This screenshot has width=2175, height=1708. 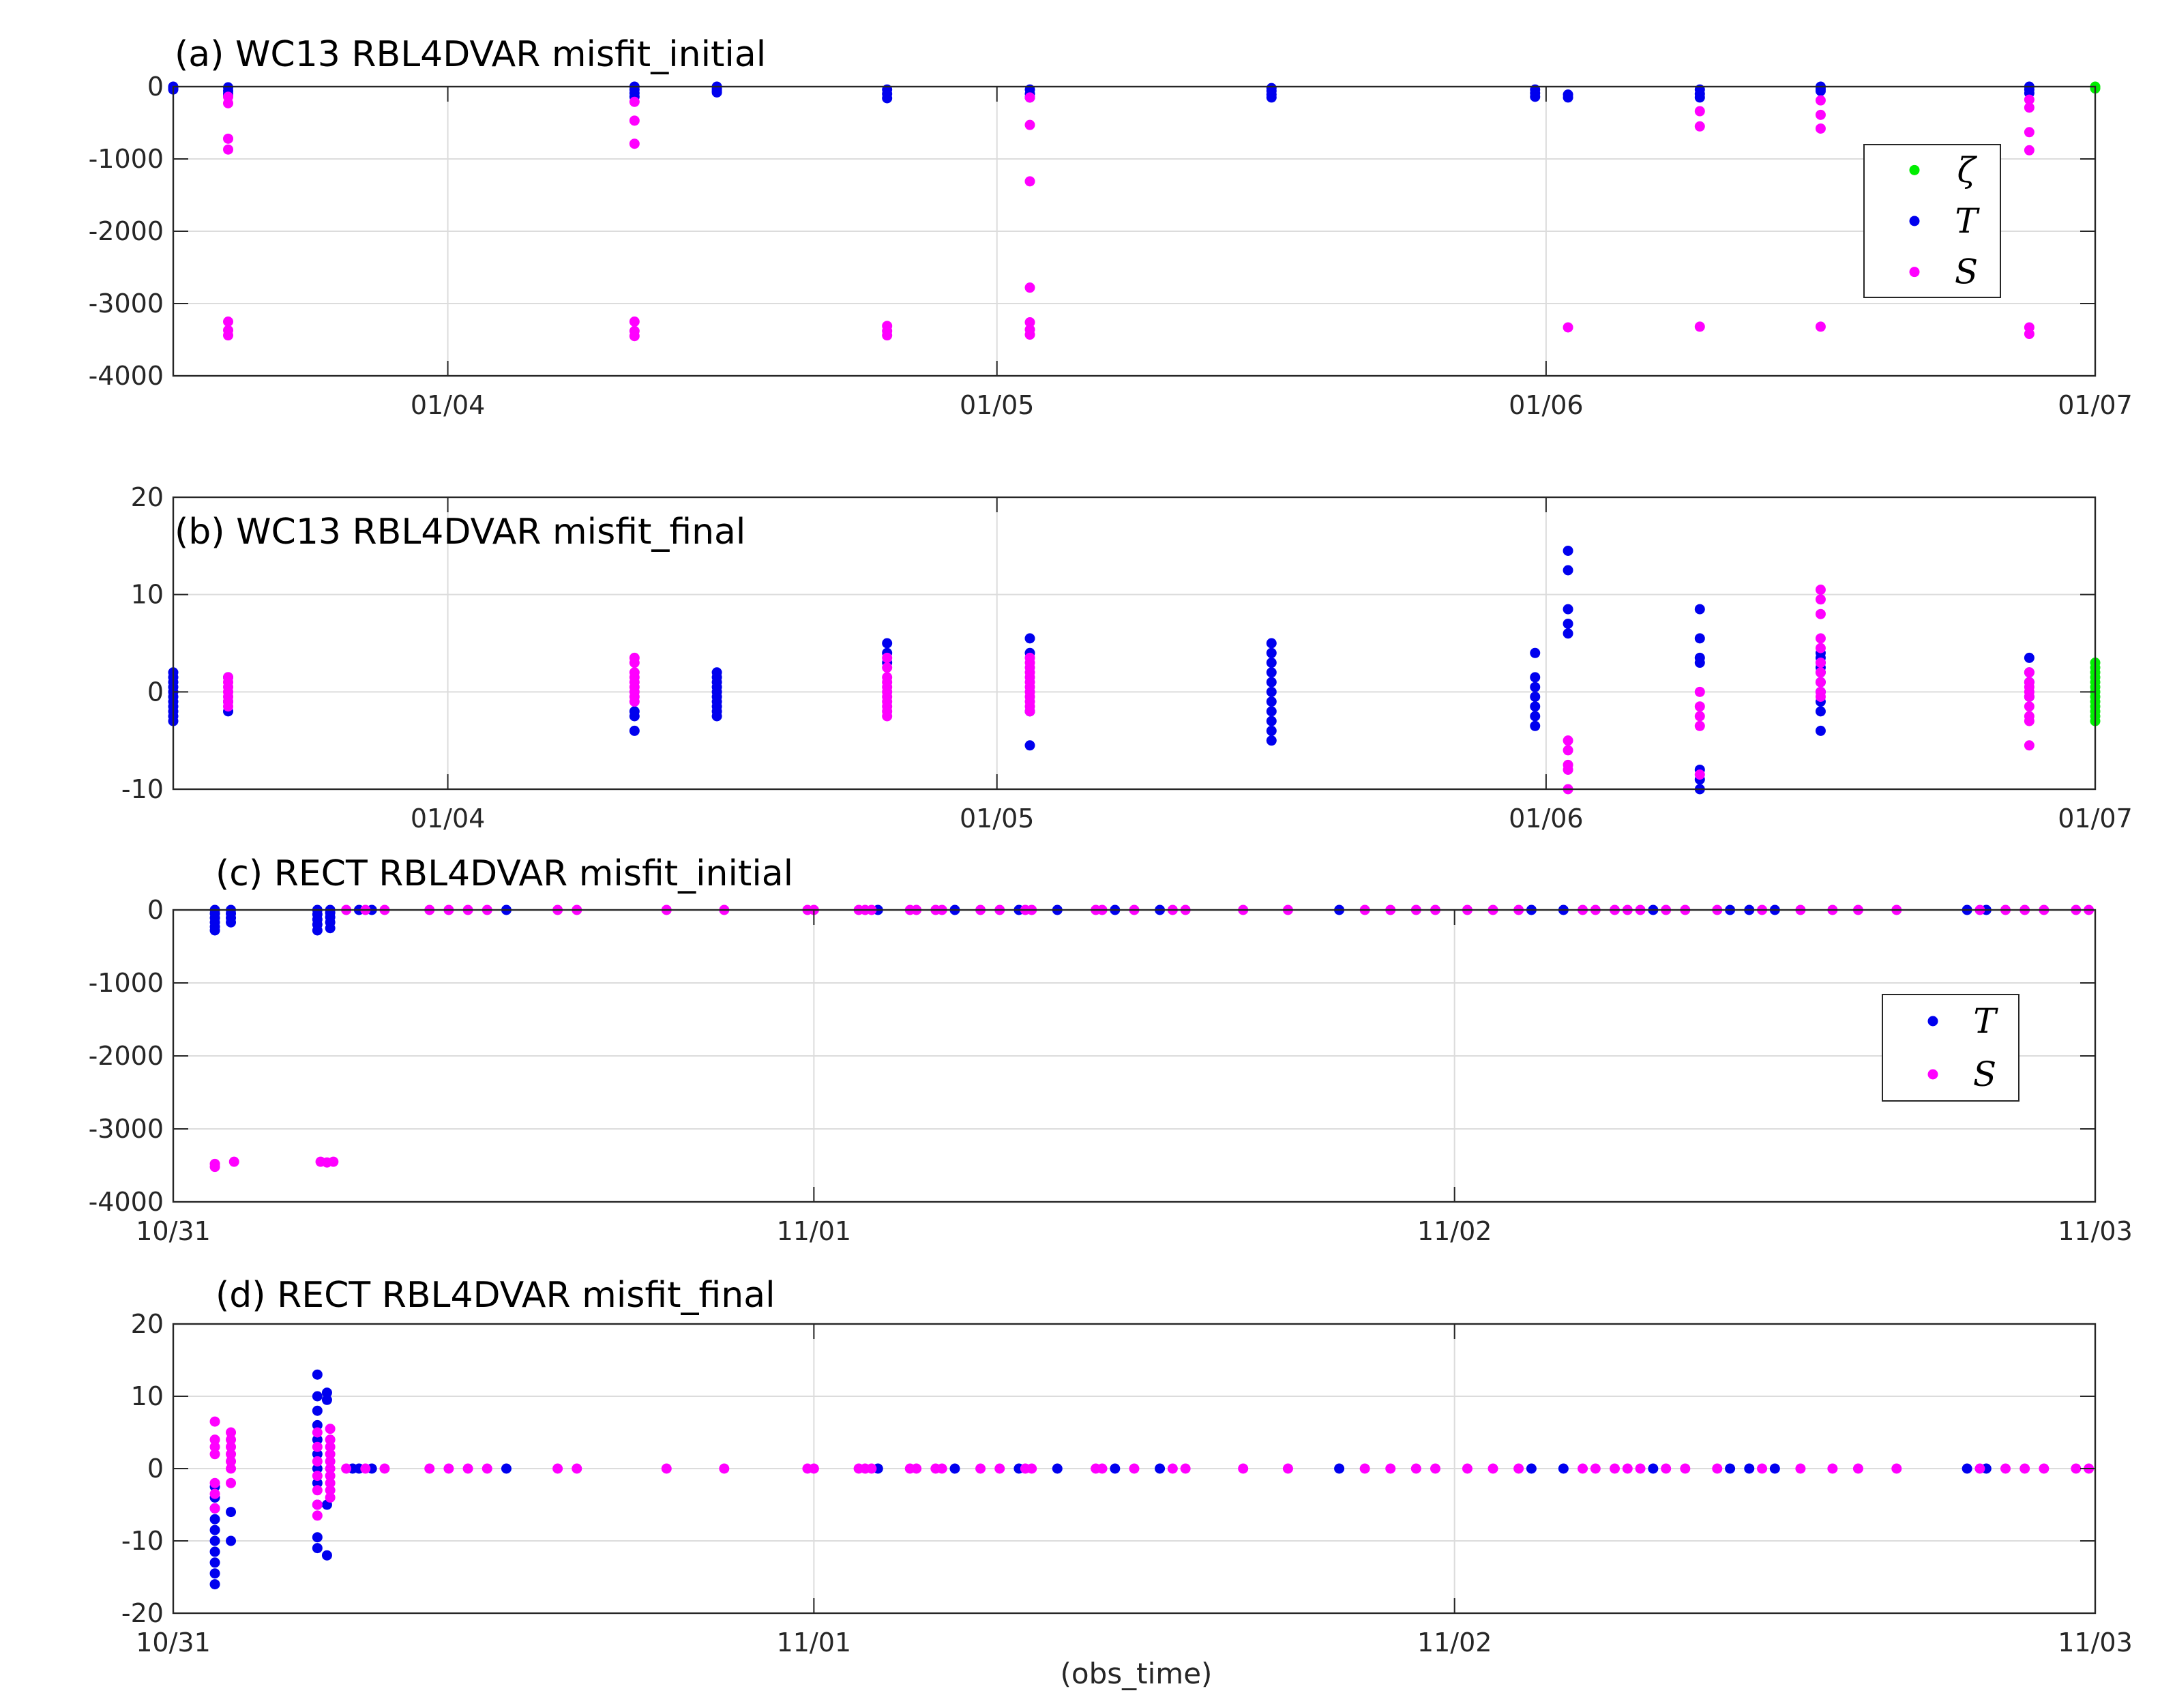 I want to click on x-tick-label: 01/04, so click(x=448, y=819).